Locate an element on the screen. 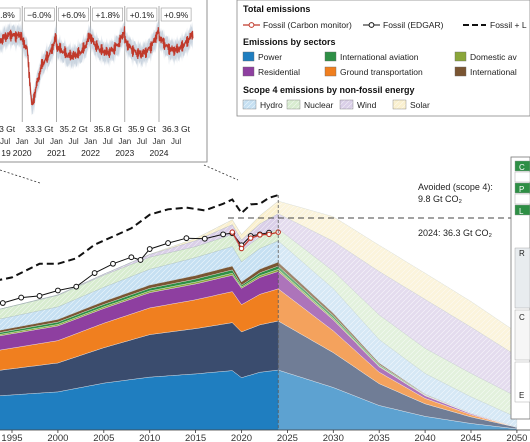  inset-total-label: 33.3 Gt is located at coordinates (39, 129).